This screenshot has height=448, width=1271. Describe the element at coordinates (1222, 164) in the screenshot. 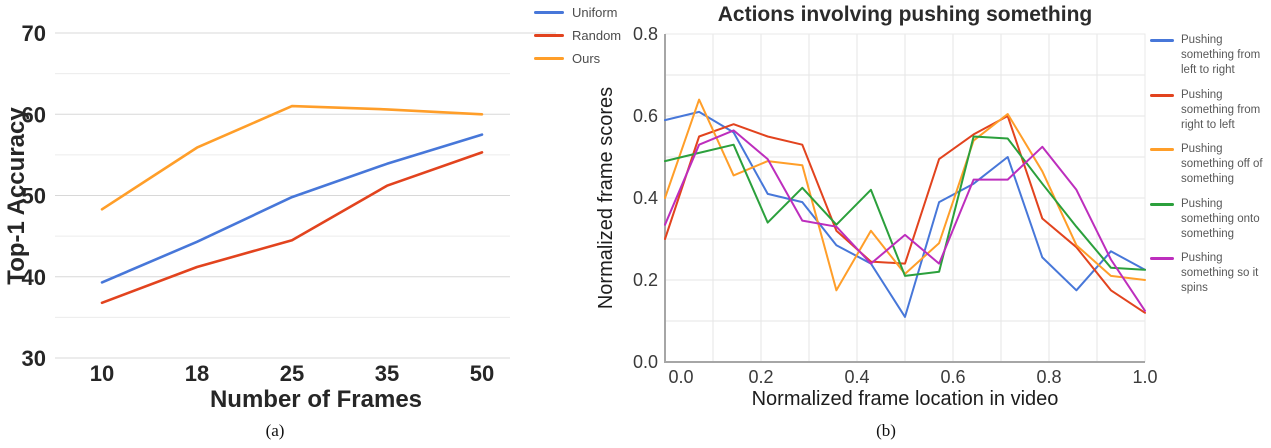

I see `legend-label: Pushing something off of something` at that location.